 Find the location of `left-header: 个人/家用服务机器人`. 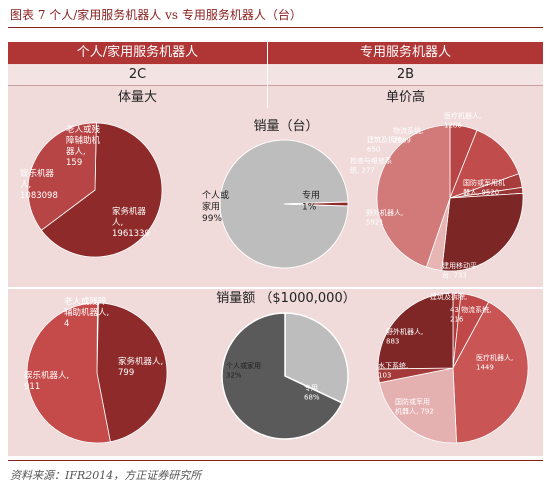

left-header: 个人/家用服务机器人 is located at coordinates (137, 53).